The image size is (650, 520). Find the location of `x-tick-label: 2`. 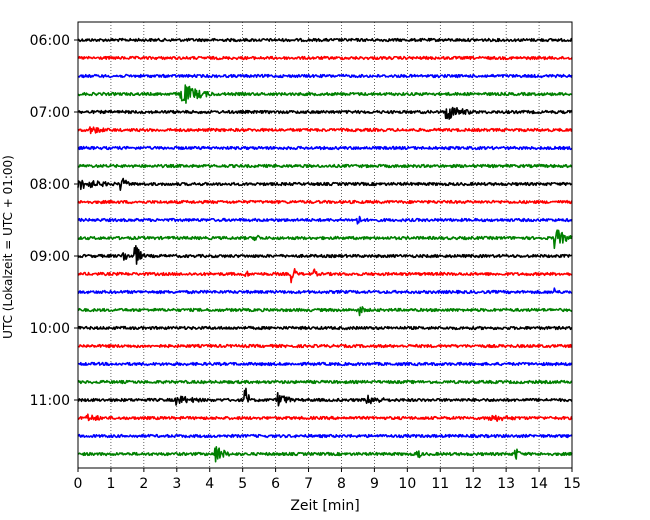

x-tick-label: 2 is located at coordinates (143, 484).